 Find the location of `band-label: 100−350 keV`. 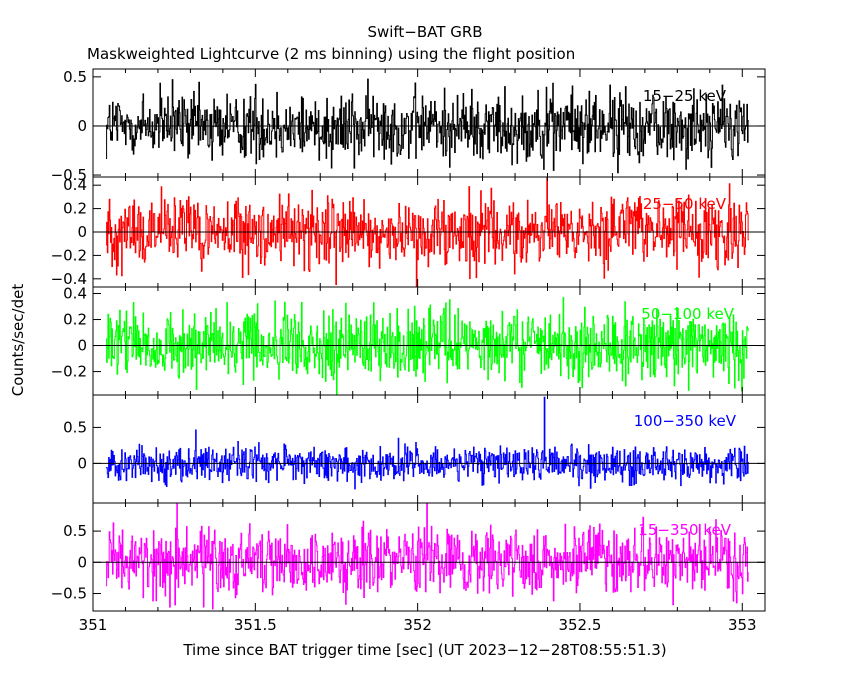

band-label: 100−350 keV is located at coordinates (685, 421).